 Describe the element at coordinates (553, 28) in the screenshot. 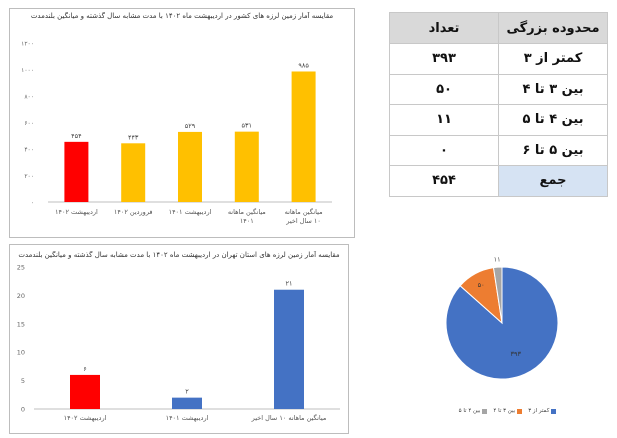

I see `header-category: محدوده بزرگی` at that location.